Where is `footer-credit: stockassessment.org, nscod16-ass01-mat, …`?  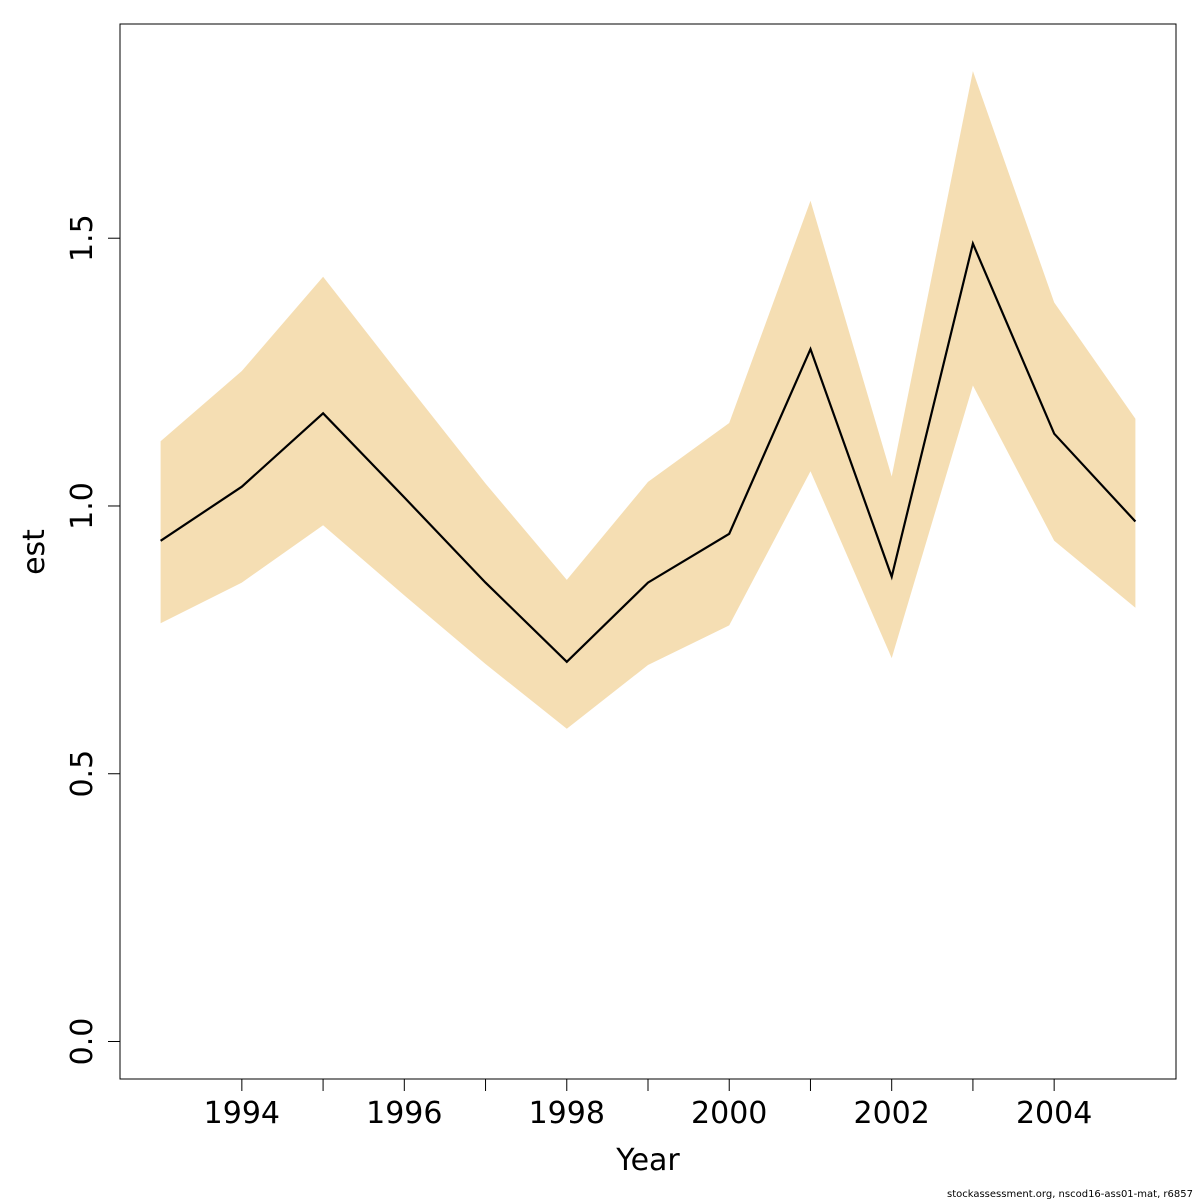 footer-credit: stockassessment.org, nscod16-ass01-mat, … is located at coordinates (1070, 1194).